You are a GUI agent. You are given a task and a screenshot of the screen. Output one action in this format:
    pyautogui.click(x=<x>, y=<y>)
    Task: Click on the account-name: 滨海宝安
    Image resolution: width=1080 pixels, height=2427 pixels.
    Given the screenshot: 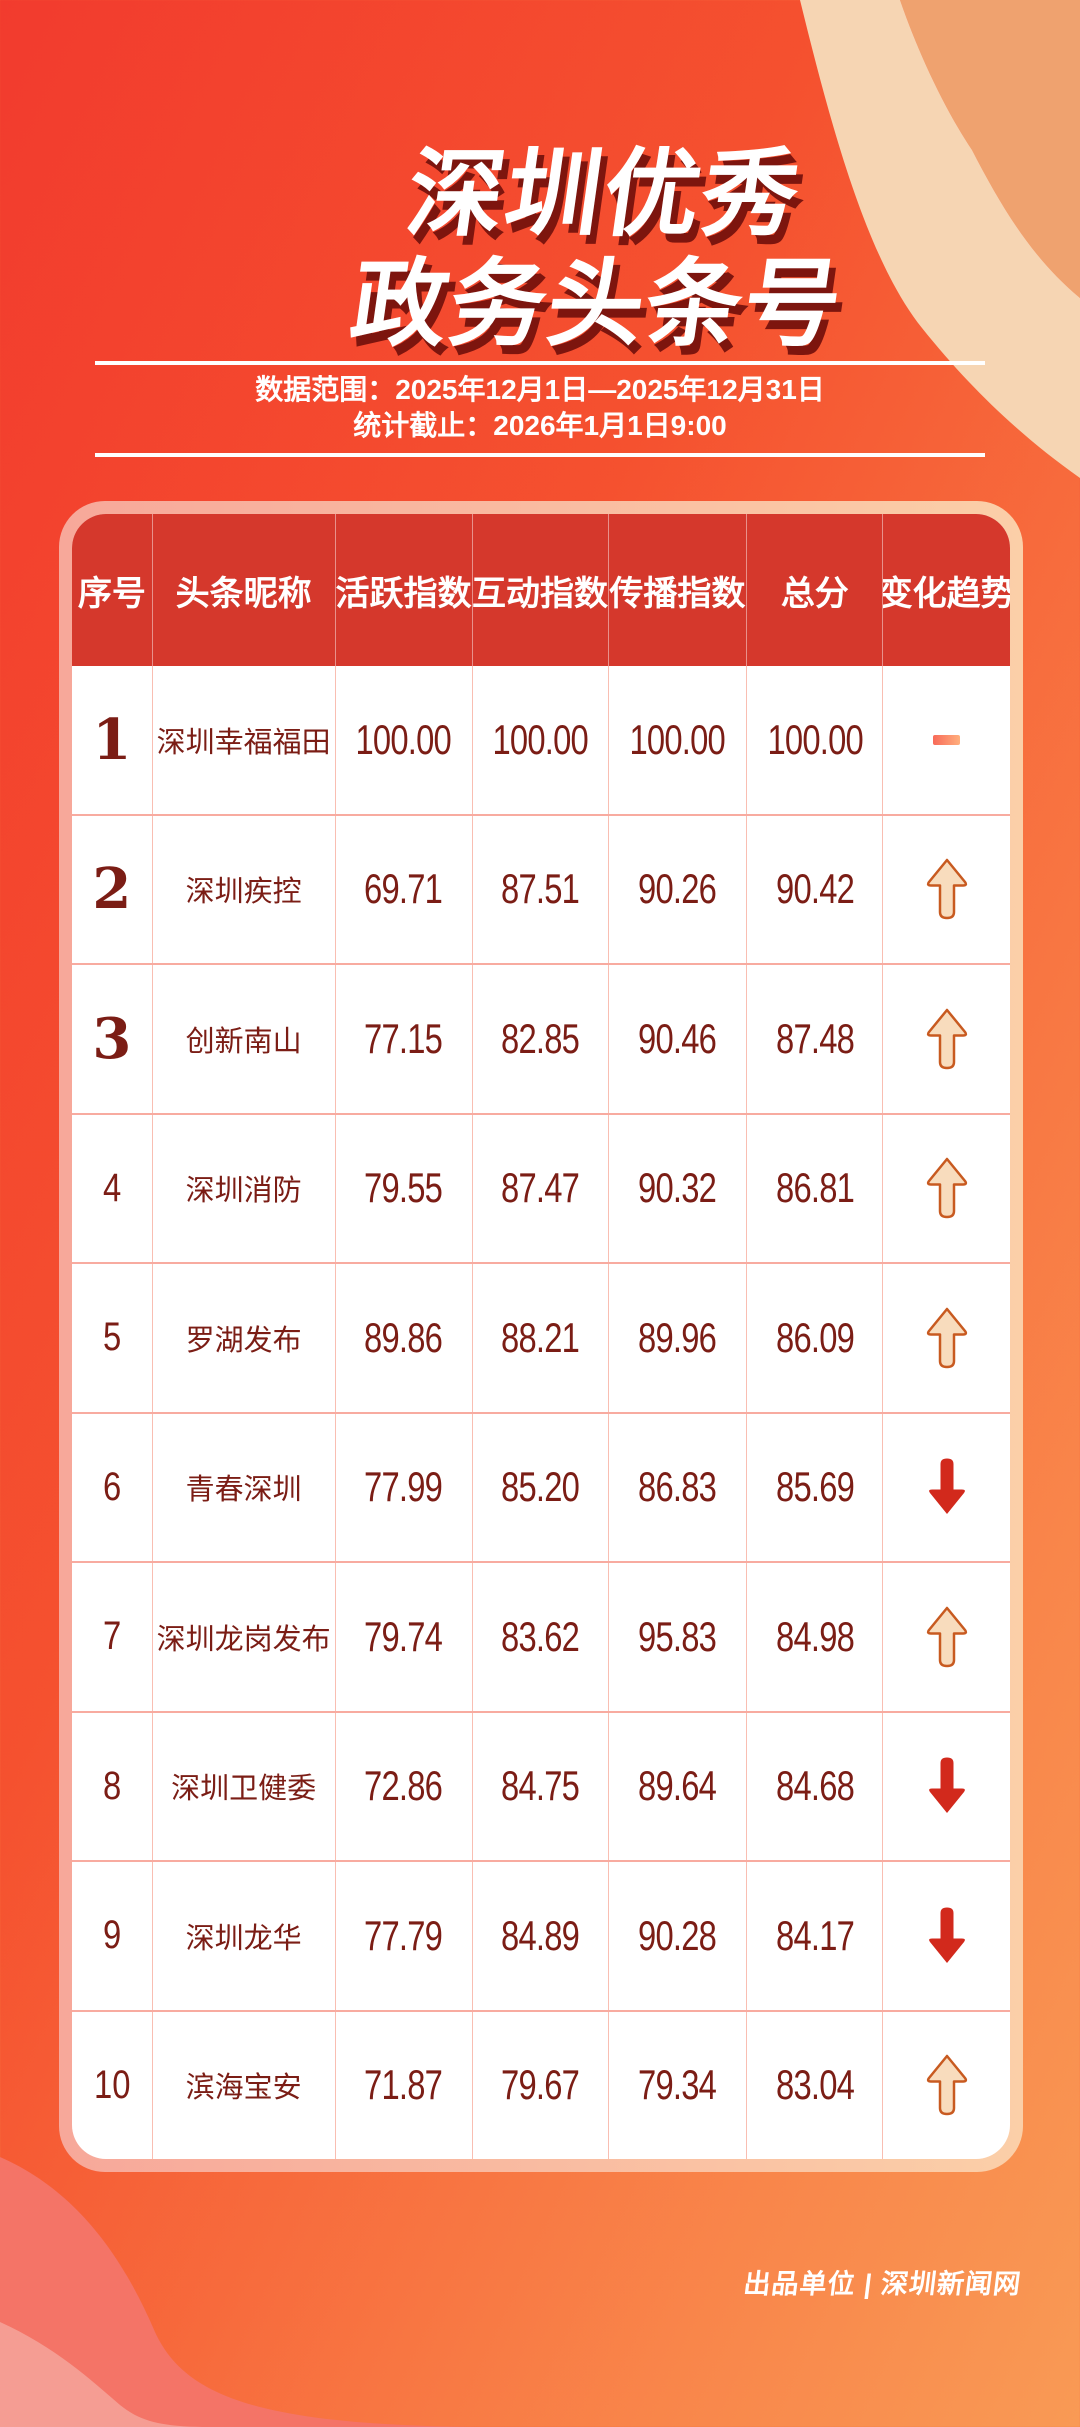 What is the action you would take?
    pyautogui.click(x=243, y=2088)
    